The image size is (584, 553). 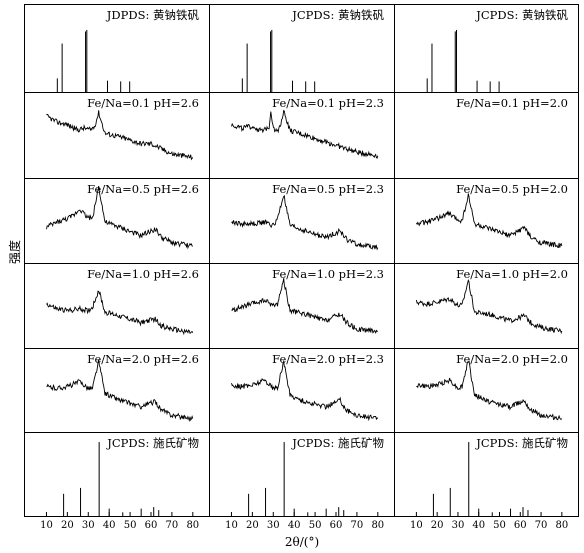 What do you see at coordinates (512, 274) in the screenshot?
I see `panel-label: Fe/Na=1.0 pH=2.0` at bounding box center [512, 274].